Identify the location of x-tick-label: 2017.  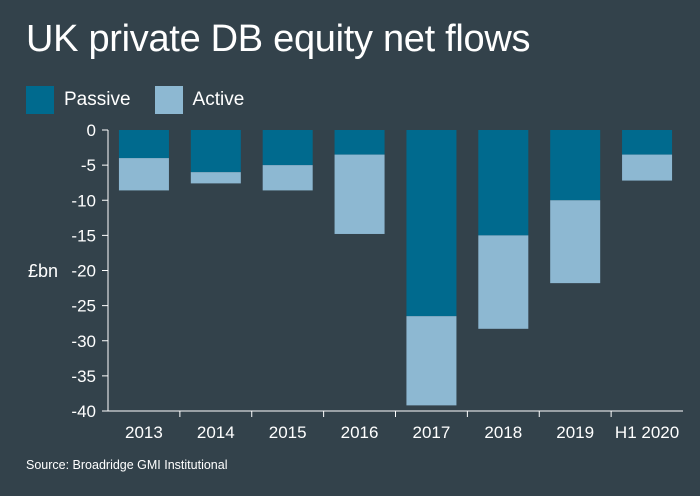
(432, 432).